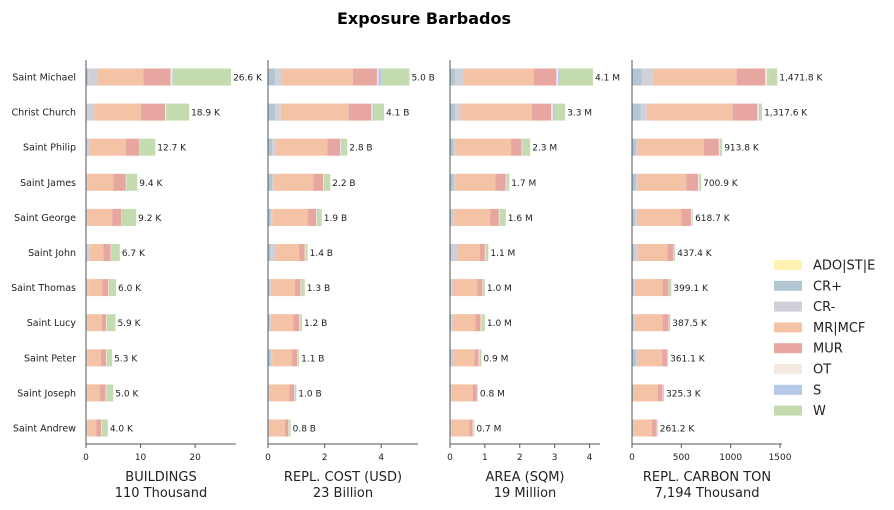  I want to click on region-label: Saint Michael, so click(44, 78).